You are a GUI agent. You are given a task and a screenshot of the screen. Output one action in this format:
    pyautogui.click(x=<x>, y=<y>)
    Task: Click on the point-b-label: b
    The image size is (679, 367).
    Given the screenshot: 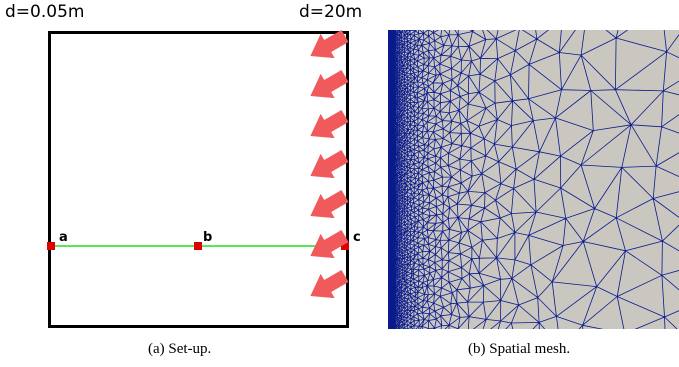 What is the action you would take?
    pyautogui.click(x=207, y=237)
    